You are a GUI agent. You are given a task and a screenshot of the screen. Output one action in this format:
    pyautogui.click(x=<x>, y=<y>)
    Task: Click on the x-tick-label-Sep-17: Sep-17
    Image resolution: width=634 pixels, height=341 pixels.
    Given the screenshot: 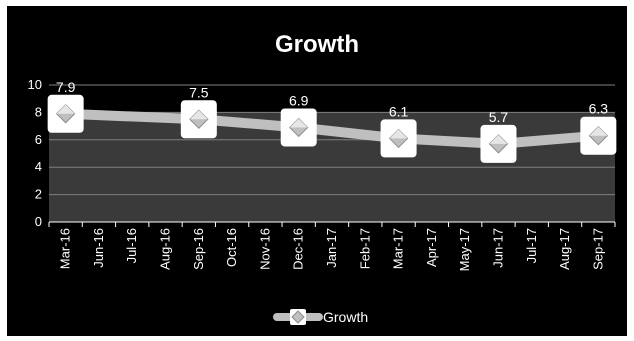 What is the action you would take?
    pyautogui.click(x=597, y=249)
    